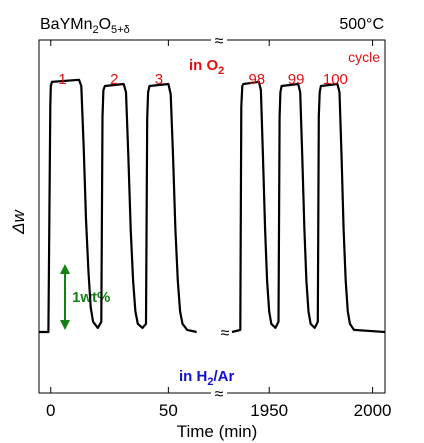 This screenshot has height=443, width=424. Describe the element at coordinates (65, 325) in the screenshot. I see `scale-bar-arrow-down` at that location.